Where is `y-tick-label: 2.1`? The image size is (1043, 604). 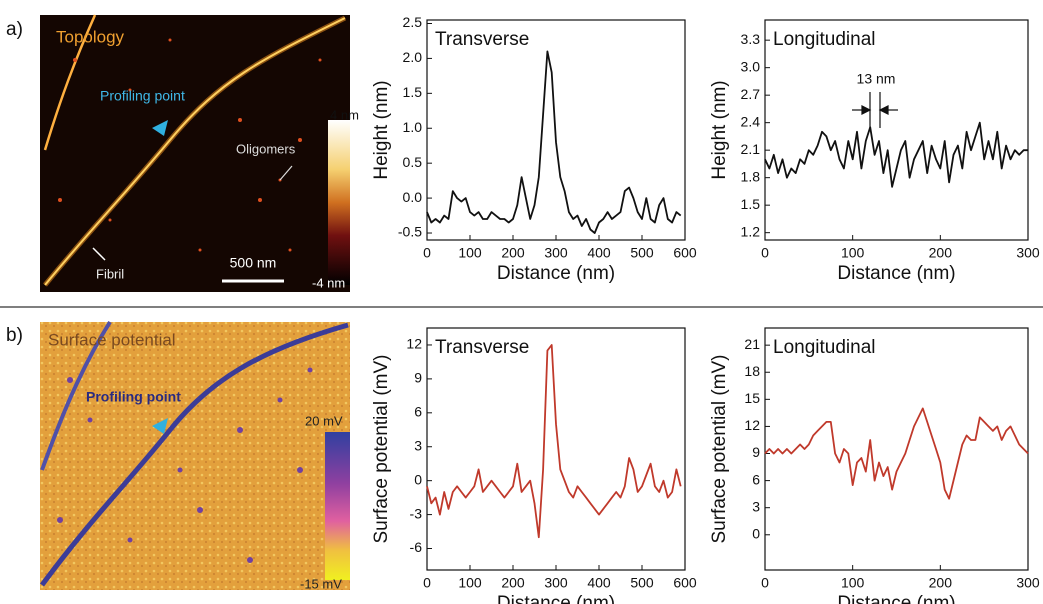
y-tick-label: 2.1 is located at coordinates (751, 149).